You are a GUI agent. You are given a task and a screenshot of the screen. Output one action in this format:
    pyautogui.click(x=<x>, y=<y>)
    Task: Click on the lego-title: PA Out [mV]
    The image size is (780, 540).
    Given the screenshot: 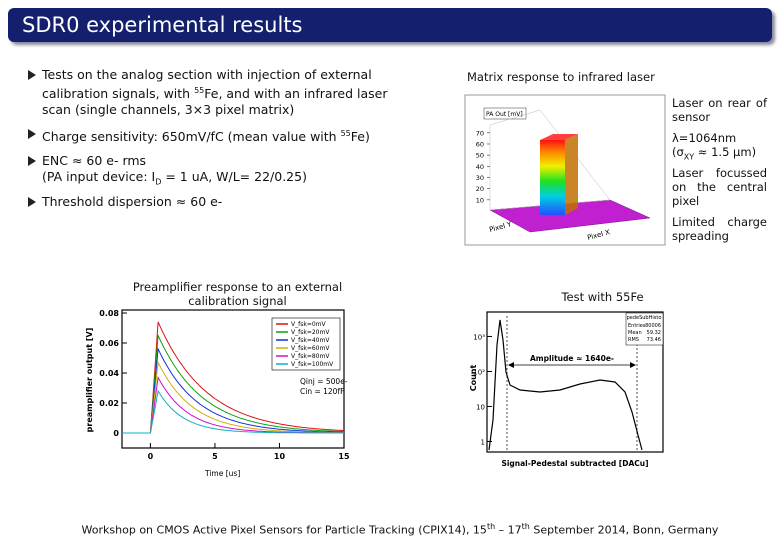 What is the action you would take?
    pyautogui.click(x=504, y=114)
    